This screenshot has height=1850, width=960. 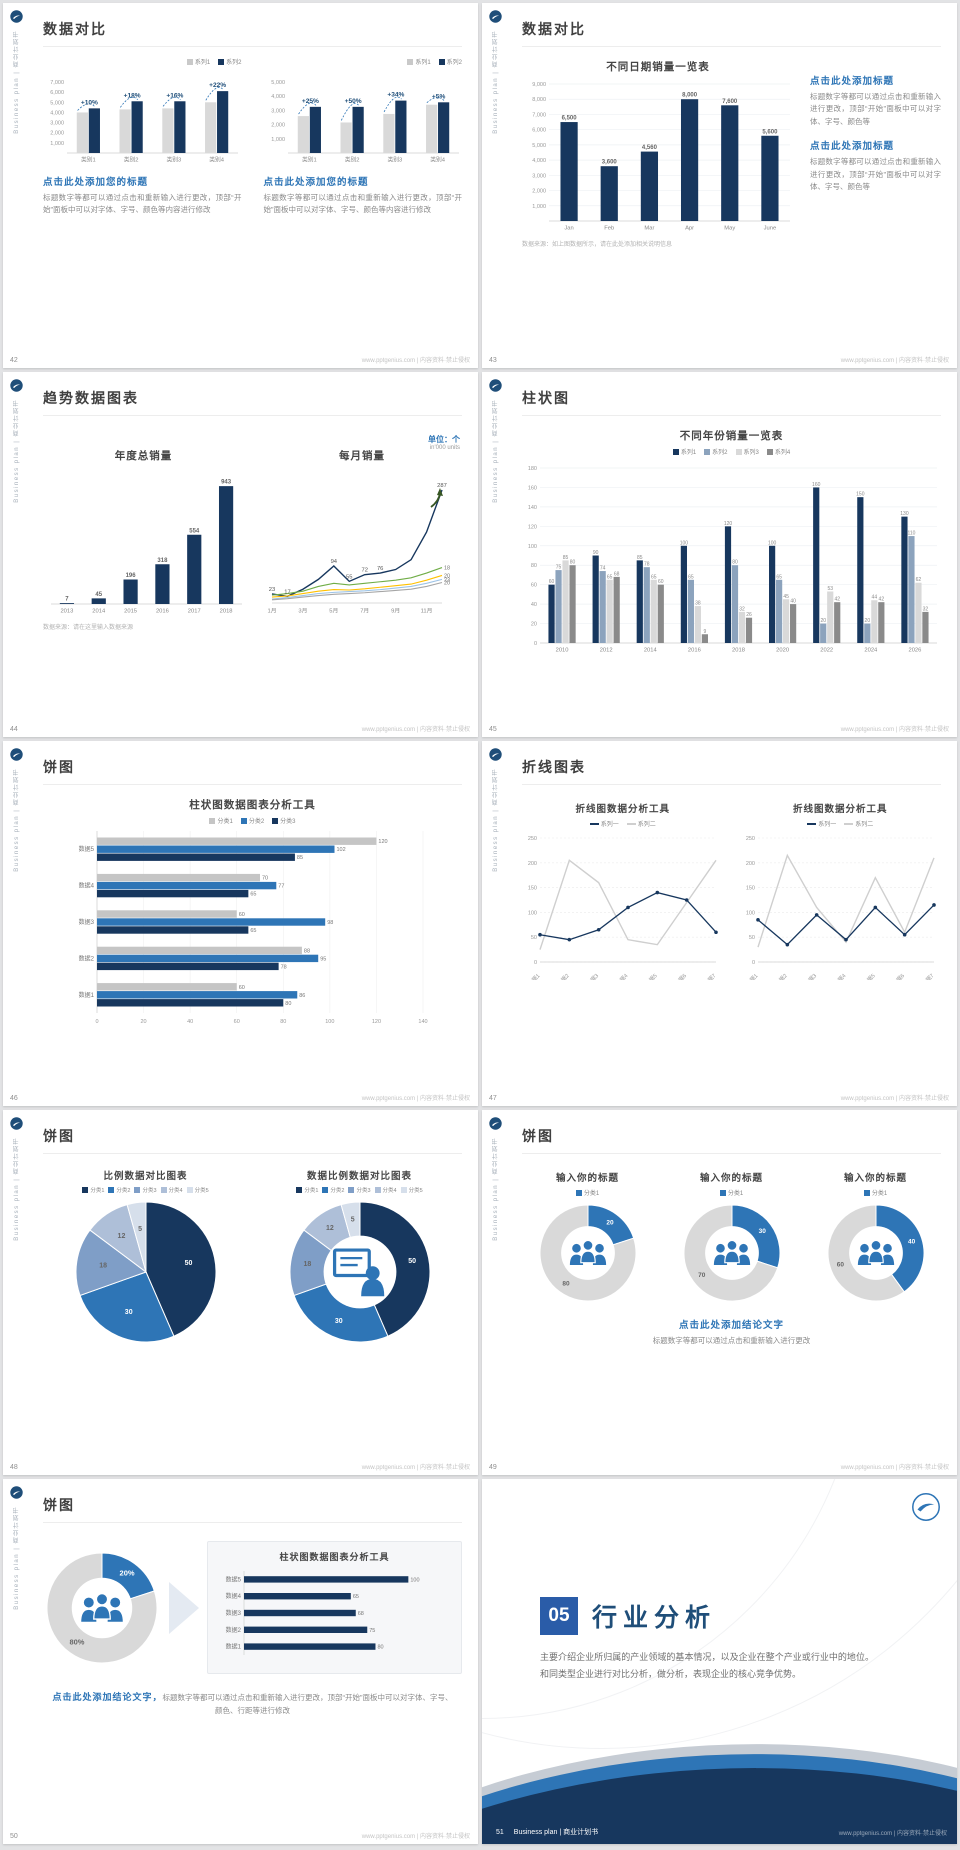 What do you see at coordinates (839, 976) in the screenshot?
I see `svg-text: 数据4` at bounding box center [839, 976].